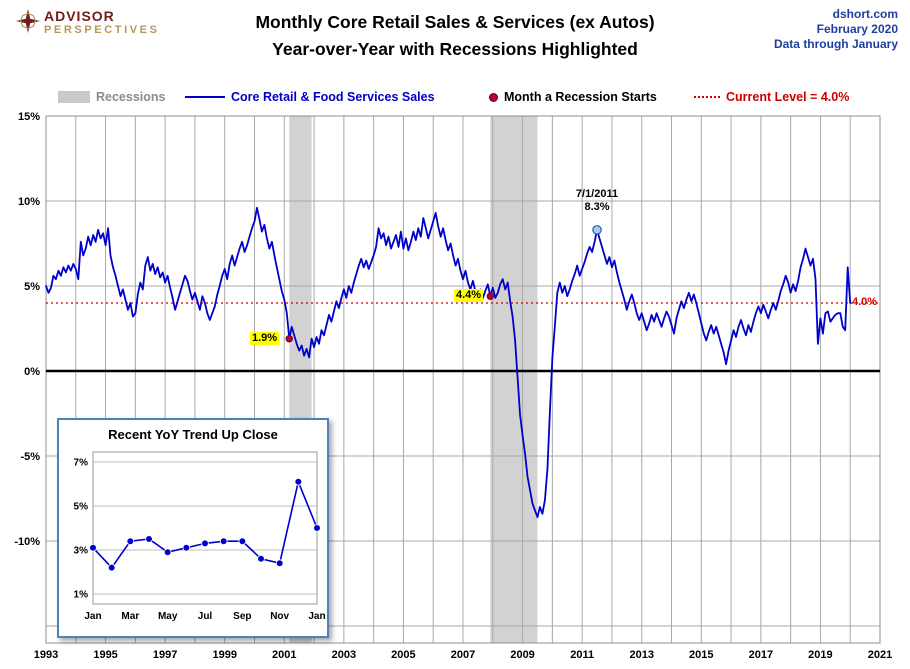  Describe the element at coordinates (79, 16) in the screenshot. I see `logo-advisor-text: ADVISOR` at that location.